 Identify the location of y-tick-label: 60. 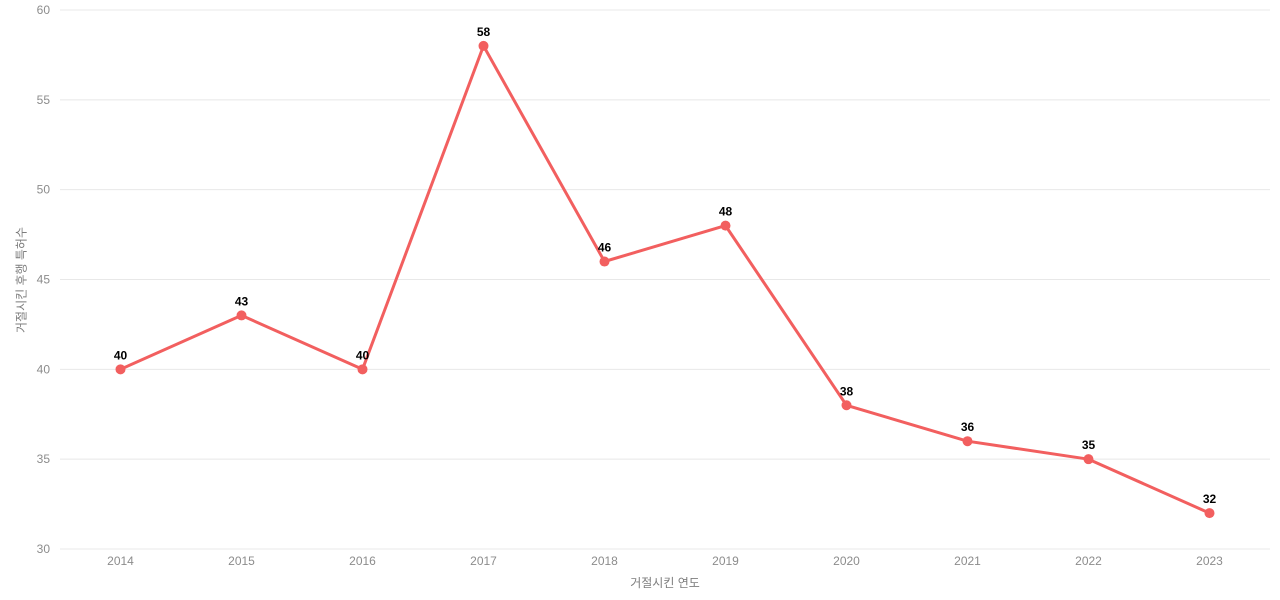
(44, 10).